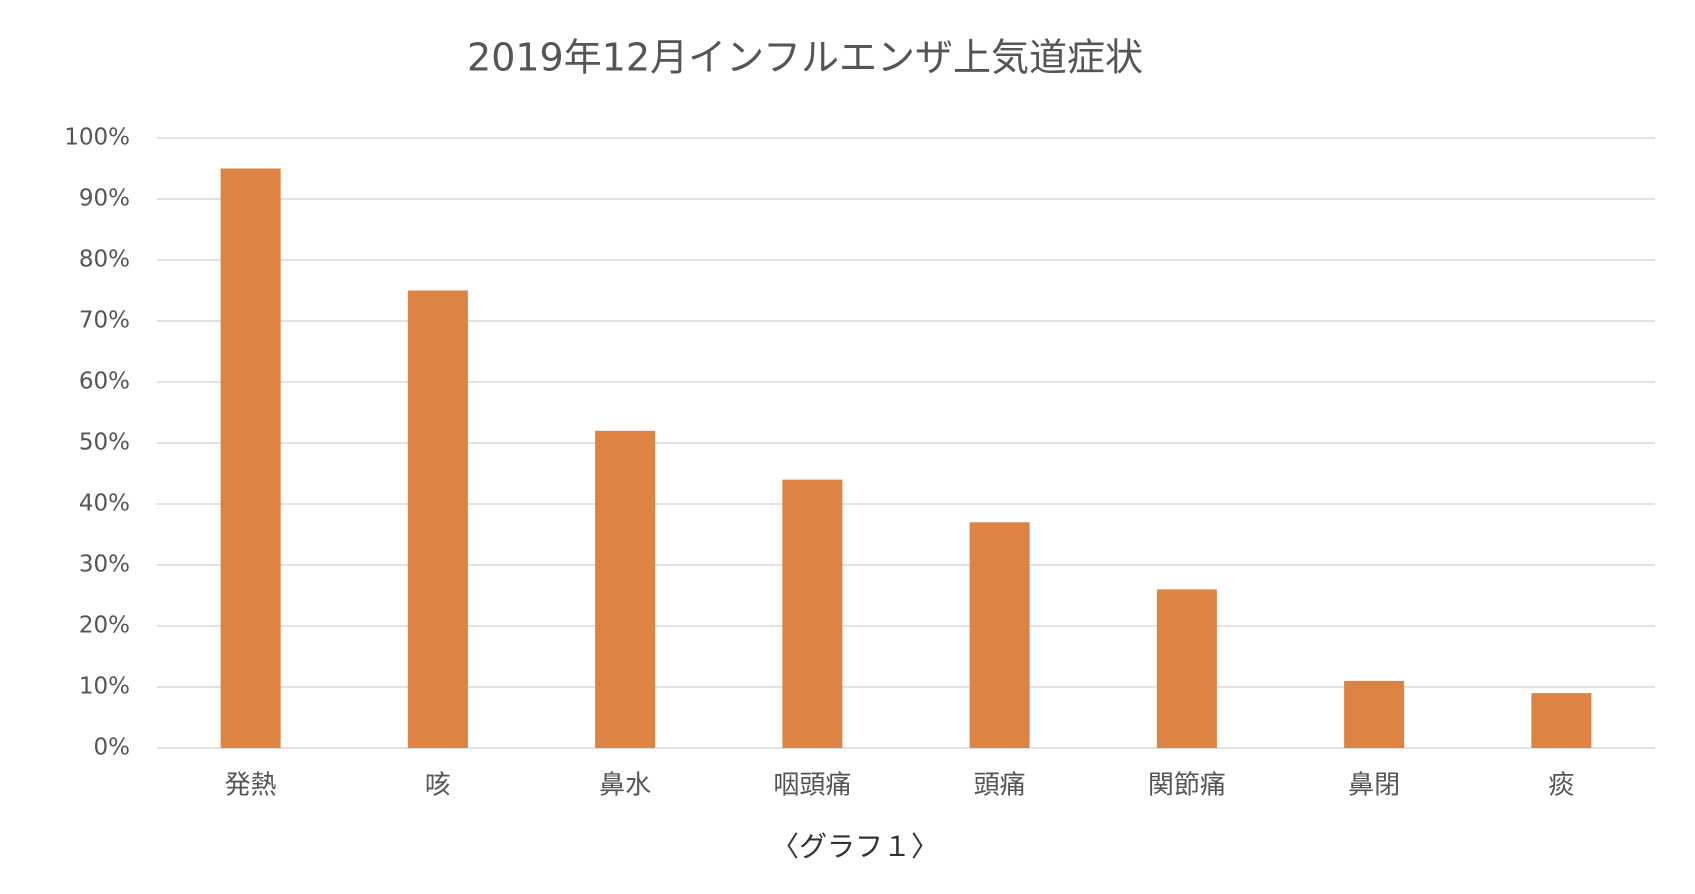 This screenshot has height=894, width=1695. Describe the element at coordinates (1000, 786) in the screenshot. I see `x-tick-label: 頭痛` at that location.